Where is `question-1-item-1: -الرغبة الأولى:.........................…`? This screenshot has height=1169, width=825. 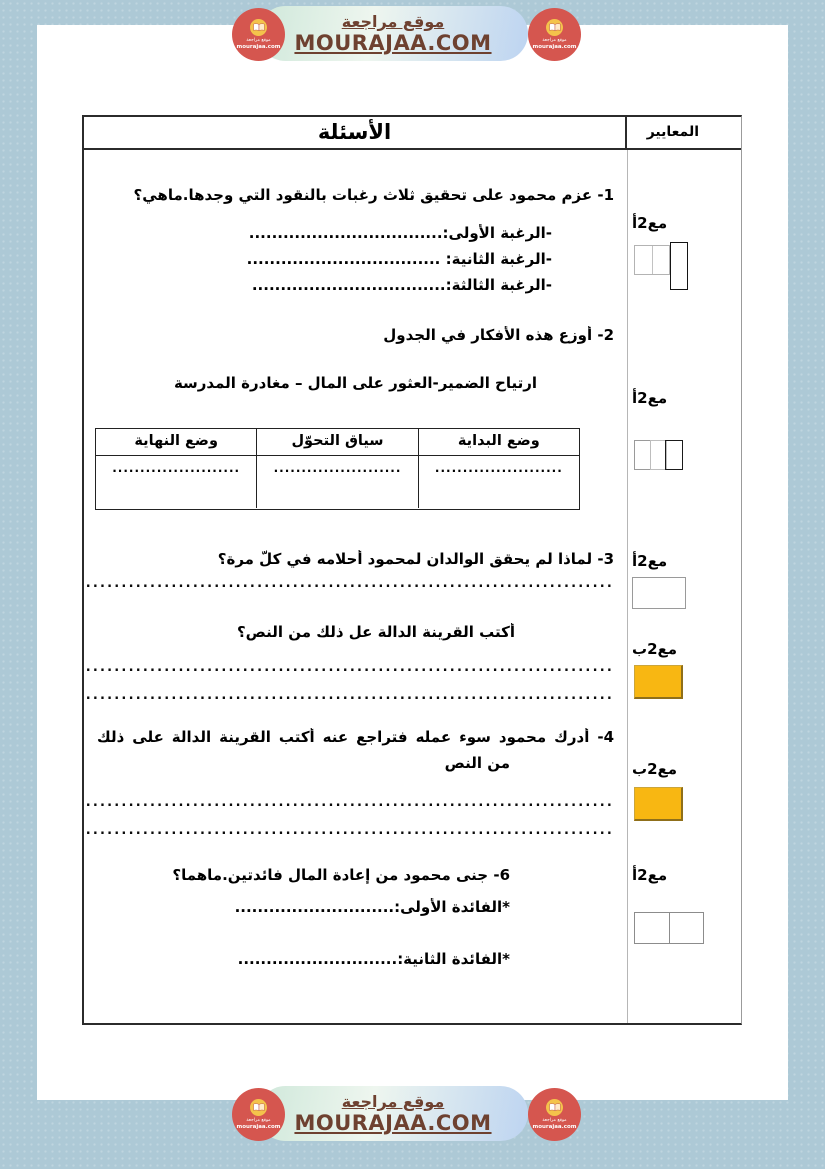
question-1-item-1: -الرغبة الأولى:.........................… is located at coordinates (355, 233).